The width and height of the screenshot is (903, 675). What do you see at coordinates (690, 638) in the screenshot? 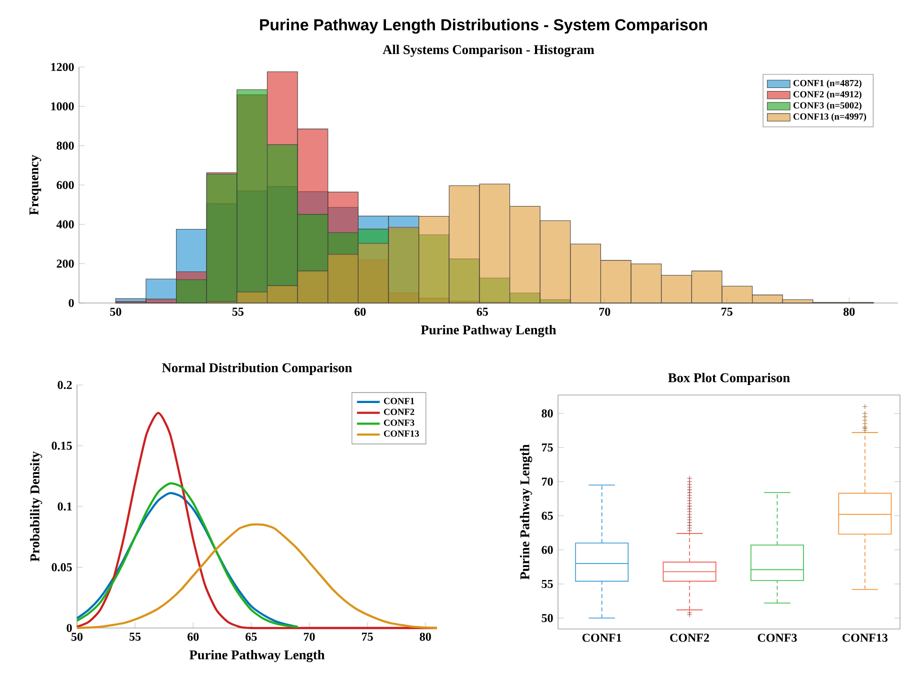
I see `x-tick-label: CONF2` at bounding box center [690, 638].